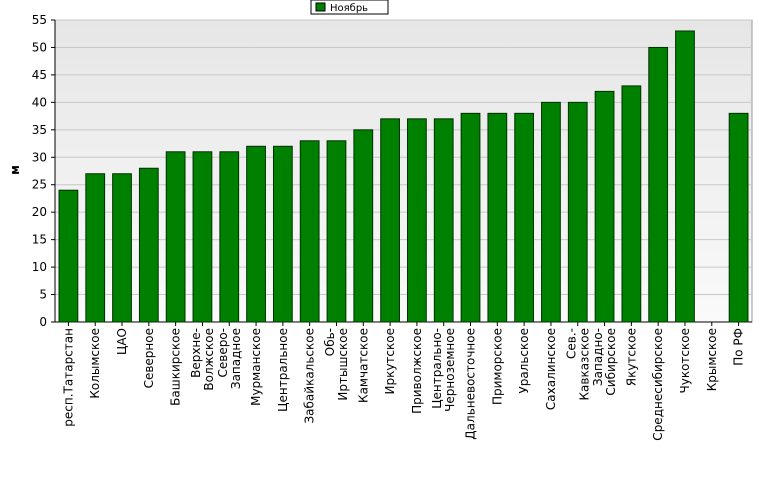 This screenshot has width=777, height=479. What do you see at coordinates (202, 359) in the screenshot?
I see `x-tick-label: Верхне-Волжское` at bounding box center [202, 359].